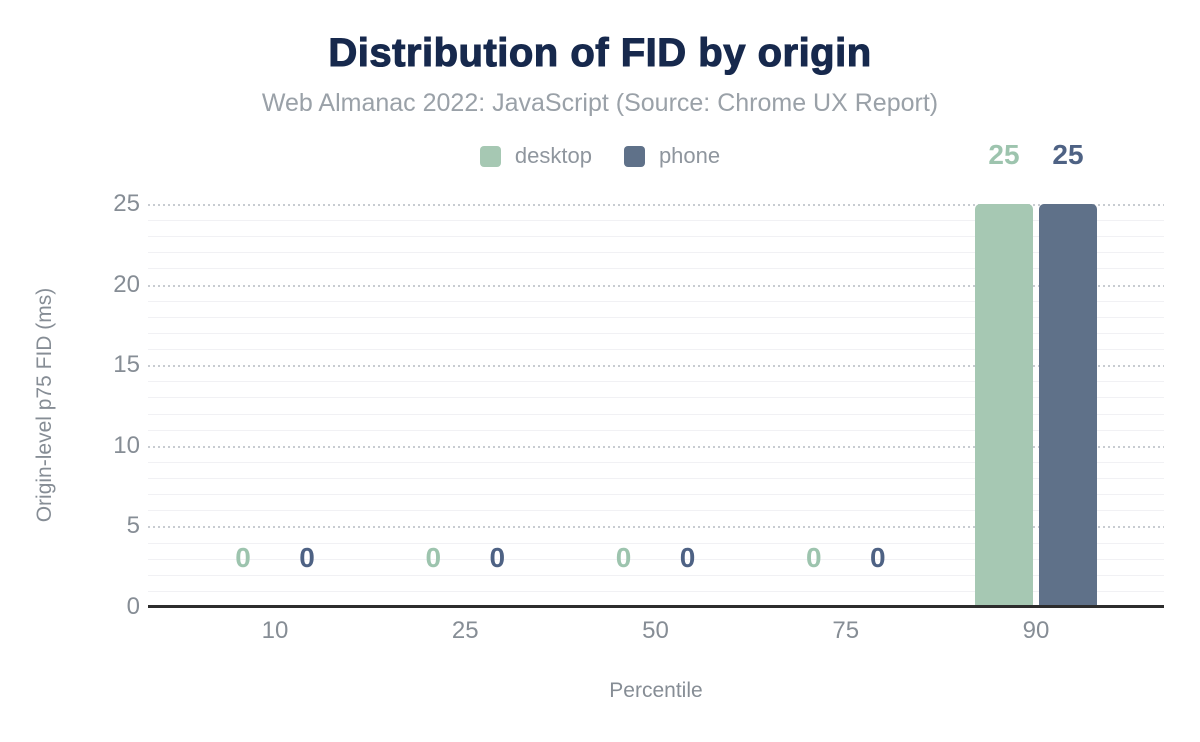 The image size is (1200, 742). What do you see at coordinates (307, 557) in the screenshot?
I see `value-label-phone-10: 0` at bounding box center [307, 557].